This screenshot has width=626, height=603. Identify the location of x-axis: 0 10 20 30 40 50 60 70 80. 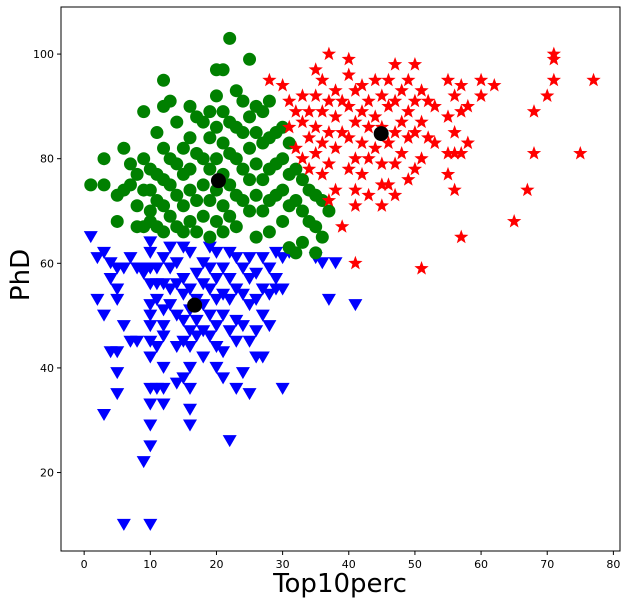
(350, 561).